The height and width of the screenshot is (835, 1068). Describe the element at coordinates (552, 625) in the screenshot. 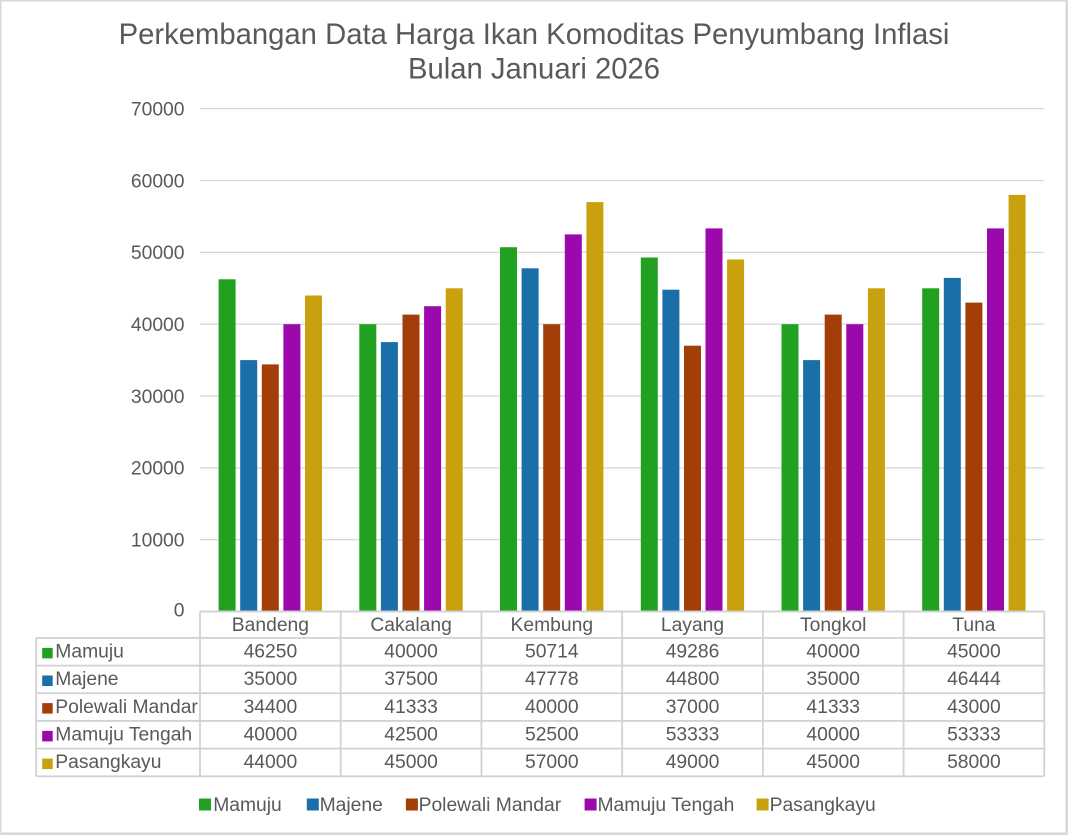

I see `svg-text: Kembung` at that location.